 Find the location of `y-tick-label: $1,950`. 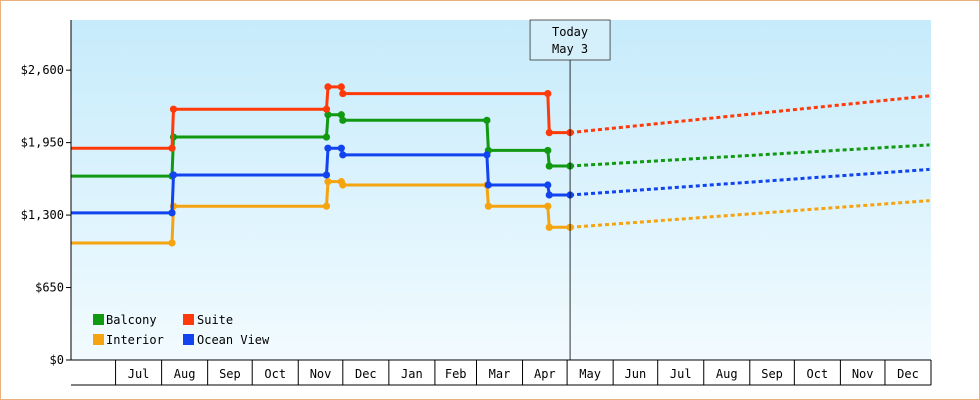

y-tick-label: $1,950 is located at coordinates (42, 143).